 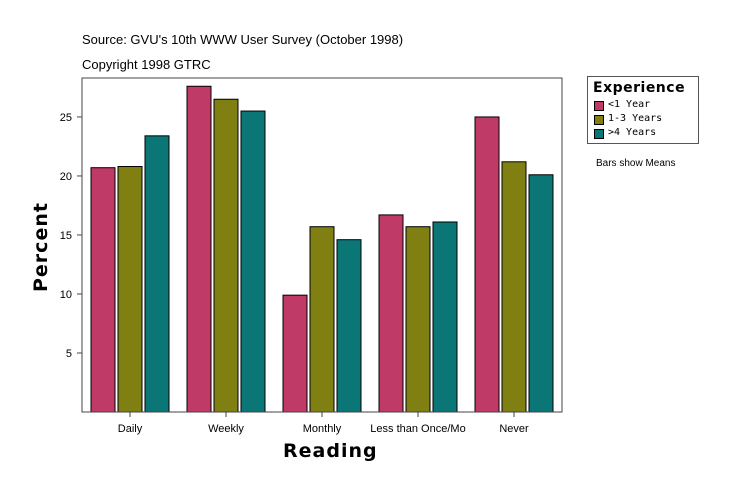 What do you see at coordinates (541, 293) in the screenshot?
I see `bar--4-years-never` at bounding box center [541, 293].